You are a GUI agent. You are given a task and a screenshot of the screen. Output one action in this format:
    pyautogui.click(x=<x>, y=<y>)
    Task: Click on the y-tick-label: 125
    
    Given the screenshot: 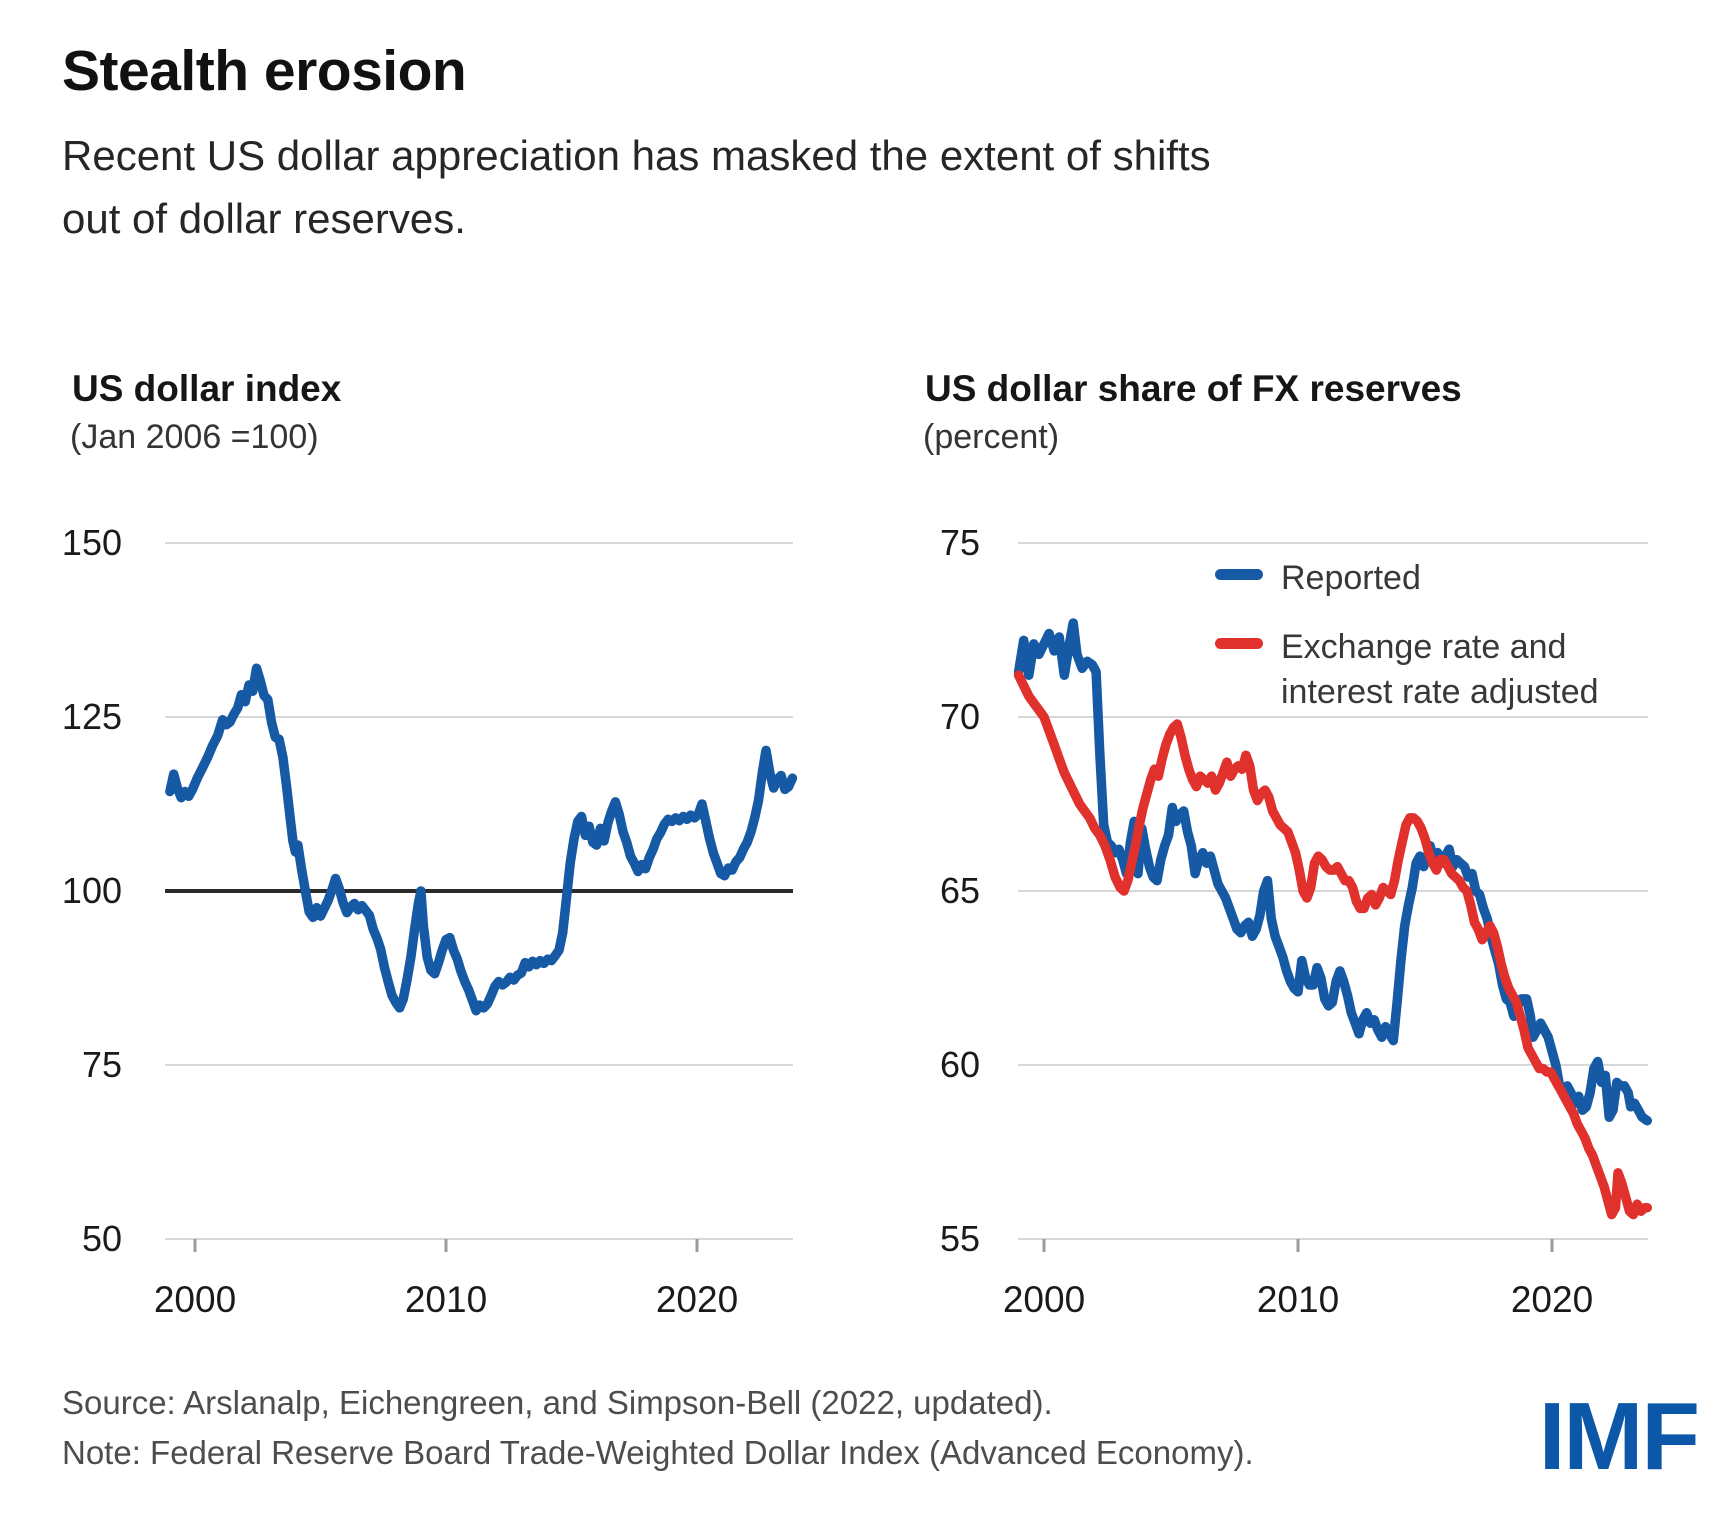 What is the action you would take?
    pyautogui.click(x=92, y=716)
    